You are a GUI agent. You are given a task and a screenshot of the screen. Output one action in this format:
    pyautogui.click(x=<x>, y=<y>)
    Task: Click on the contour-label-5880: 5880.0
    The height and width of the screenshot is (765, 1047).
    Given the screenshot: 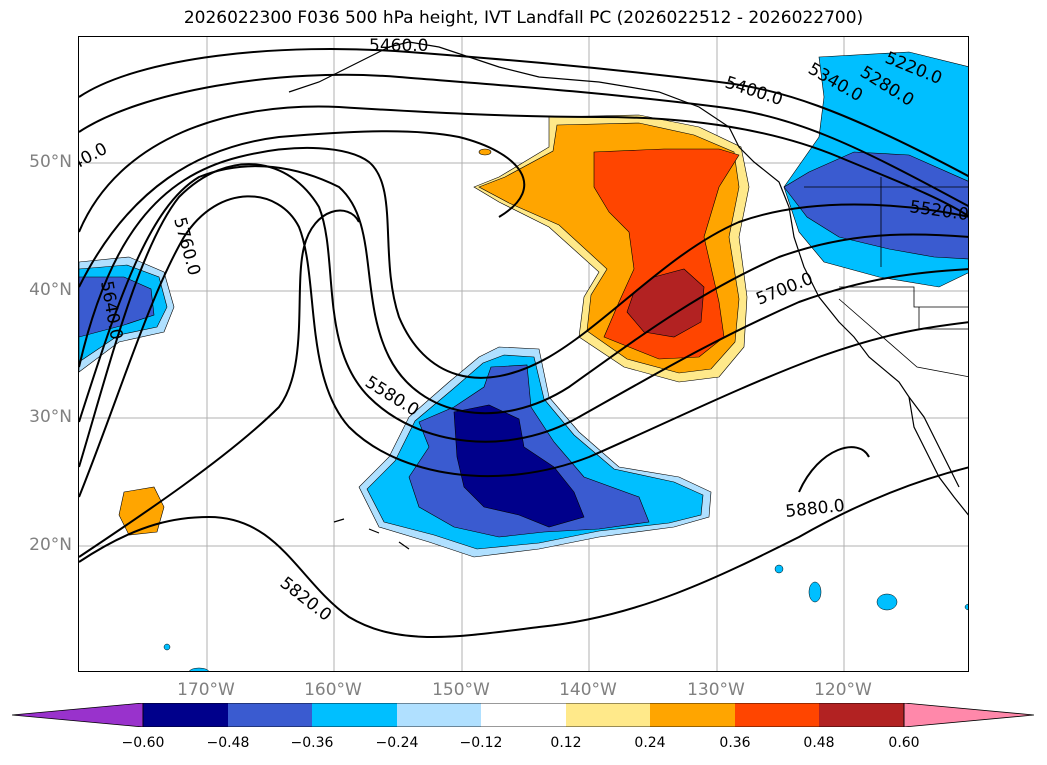 What is the action you would take?
    pyautogui.click(x=814, y=509)
    